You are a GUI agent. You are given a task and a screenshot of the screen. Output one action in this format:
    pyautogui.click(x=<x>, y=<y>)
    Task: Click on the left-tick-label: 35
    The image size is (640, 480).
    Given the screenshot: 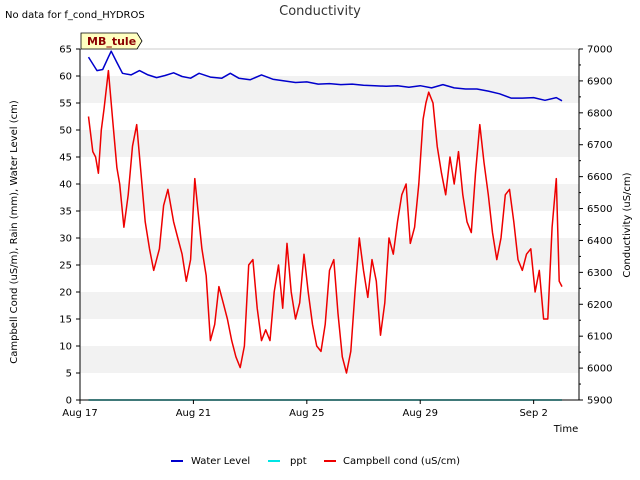 What is the action you would take?
    pyautogui.click(x=65, y=212)
    